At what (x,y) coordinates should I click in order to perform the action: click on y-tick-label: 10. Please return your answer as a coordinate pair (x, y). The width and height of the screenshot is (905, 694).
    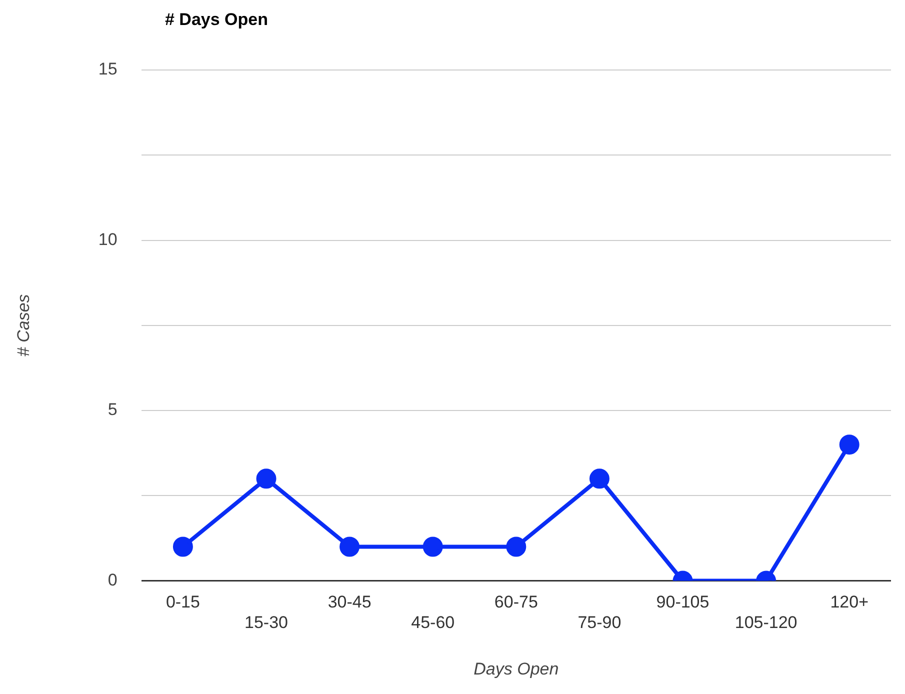
    Looking at the image, I should click on (108, 239).